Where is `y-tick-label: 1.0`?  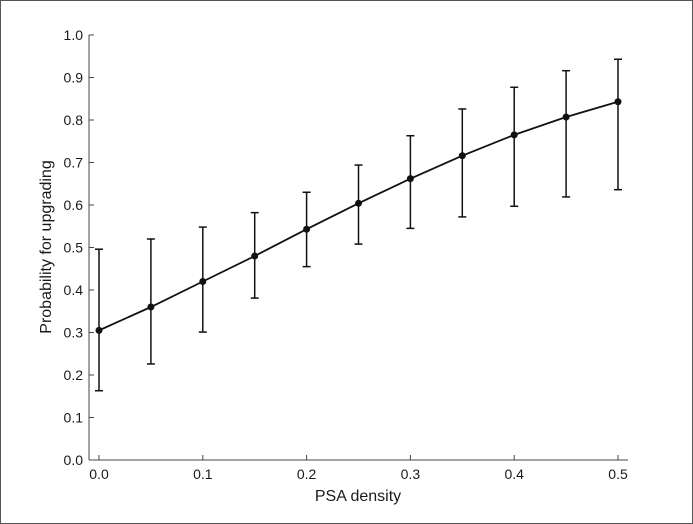
y-tick-label: 1.0 is located at coordinates (74, 35).